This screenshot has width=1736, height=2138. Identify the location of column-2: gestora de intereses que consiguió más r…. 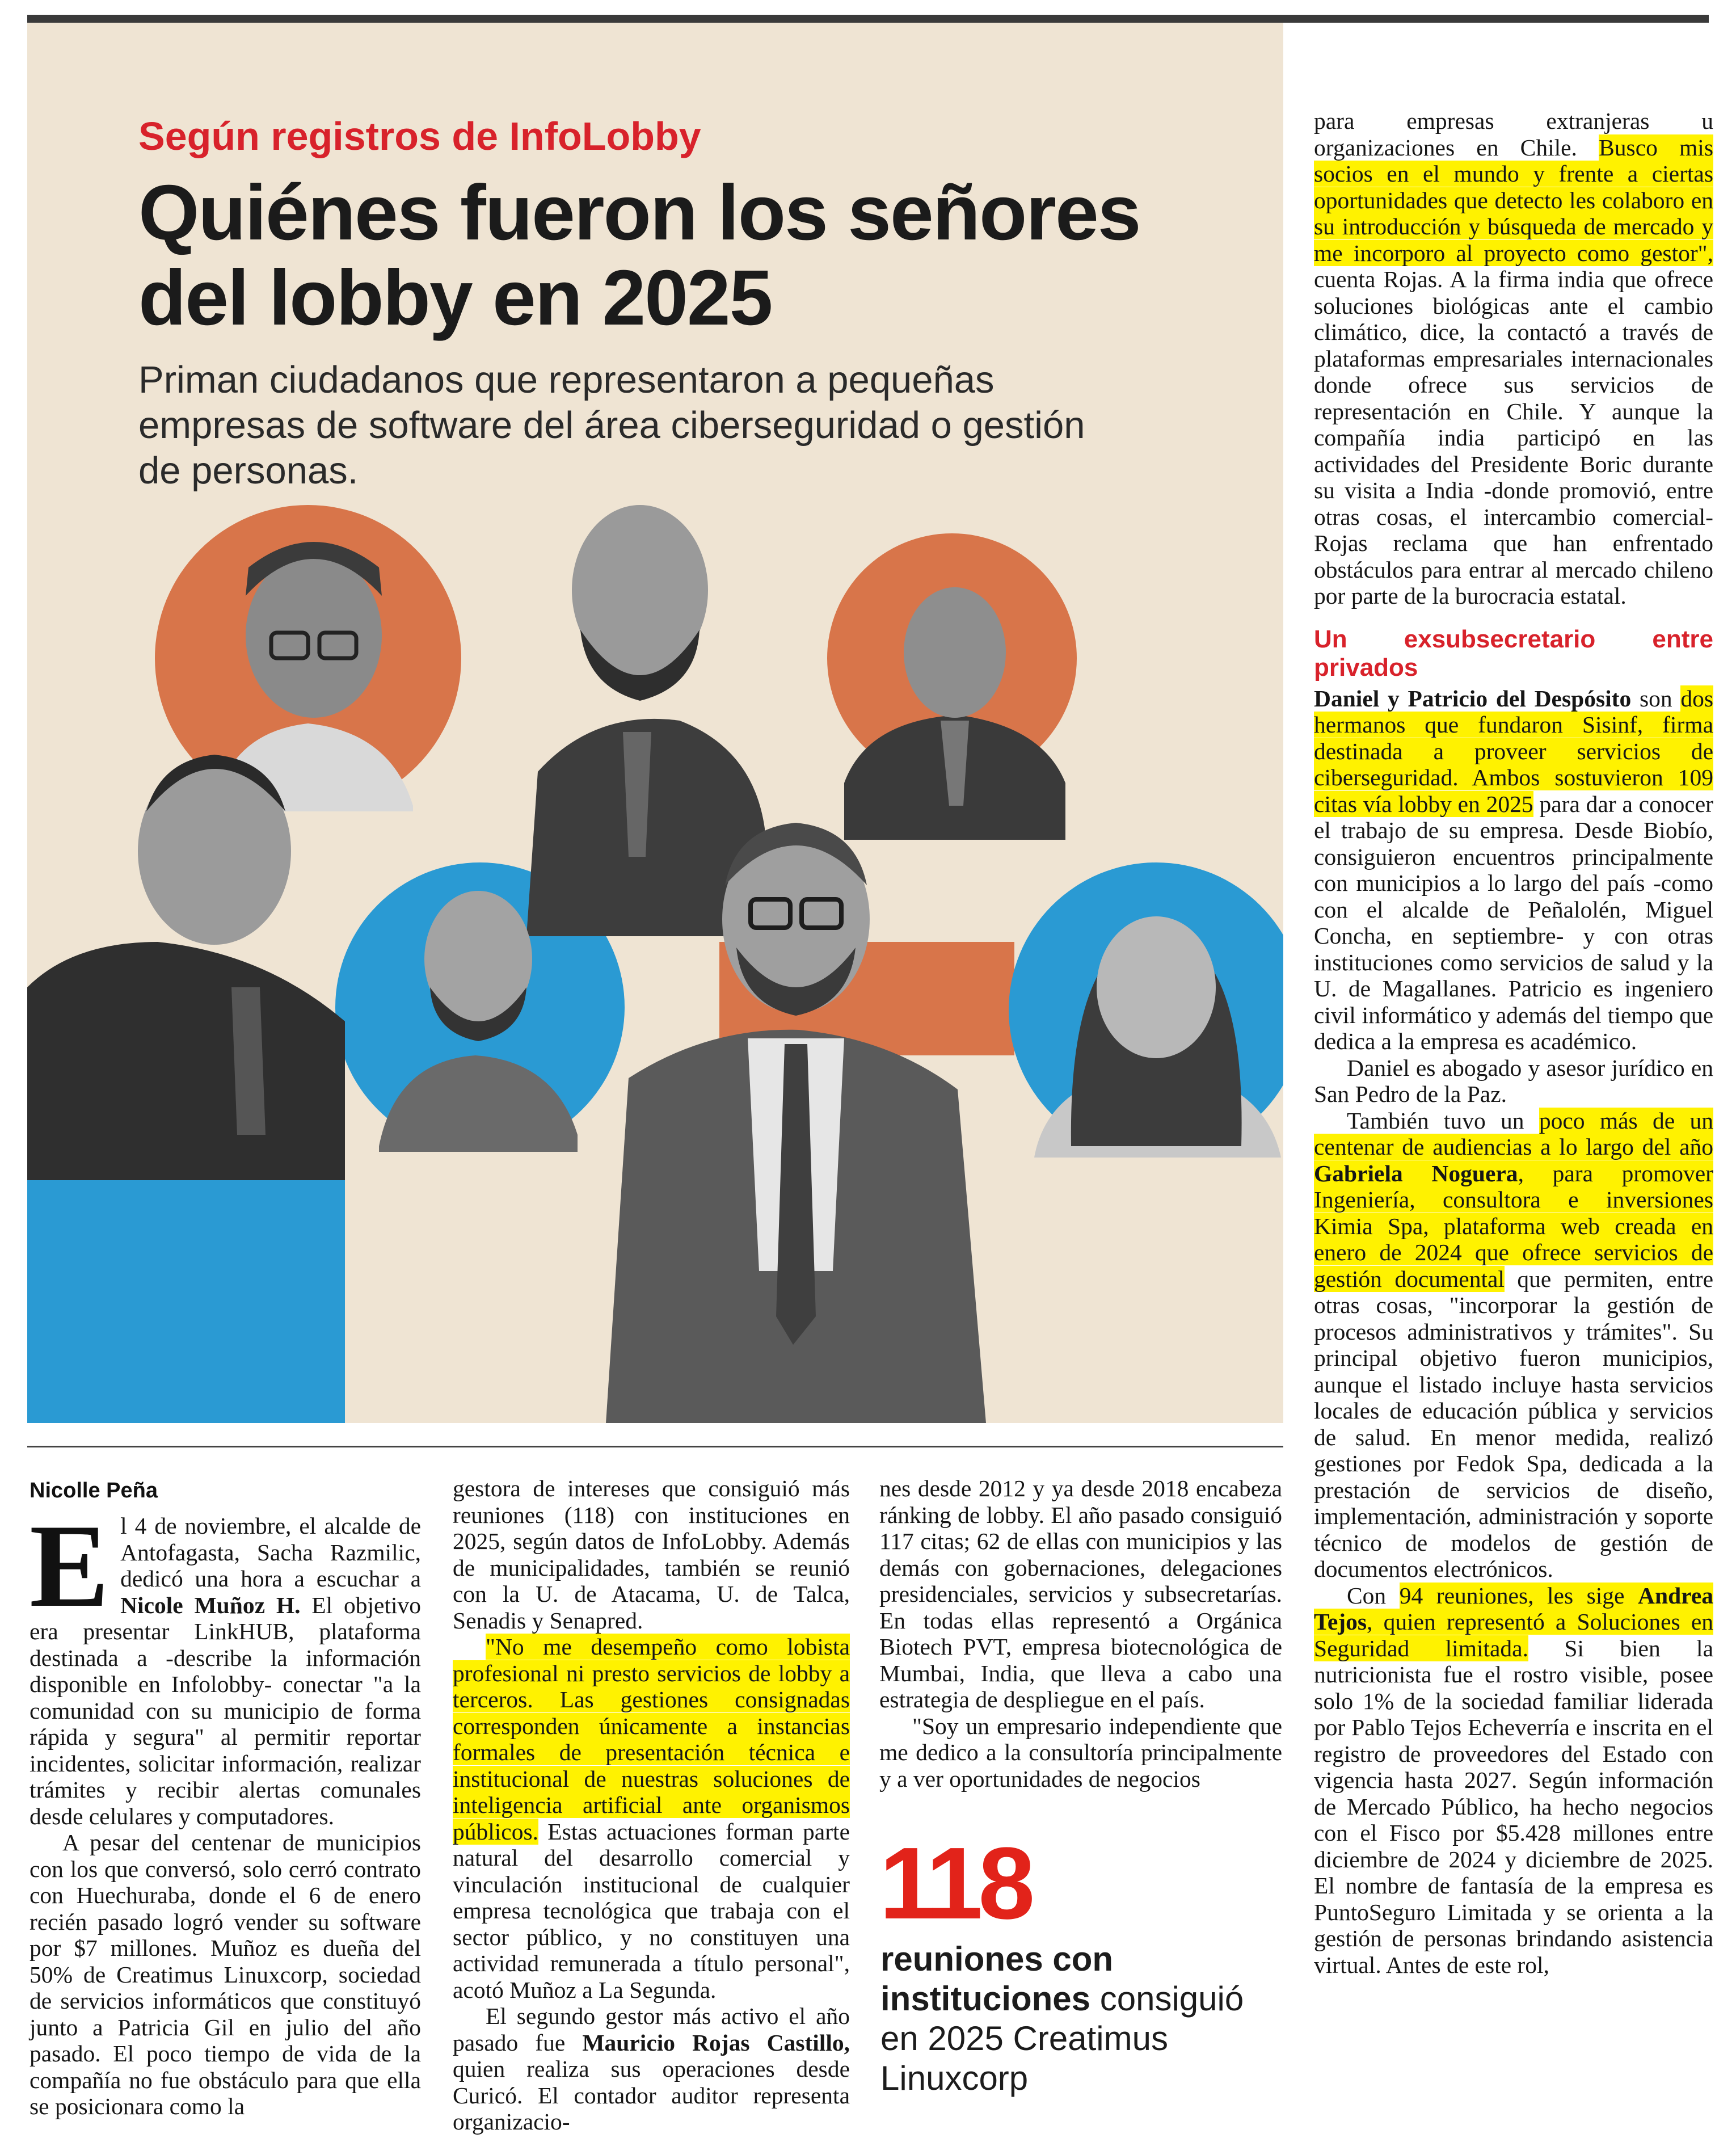
(651, 1805).